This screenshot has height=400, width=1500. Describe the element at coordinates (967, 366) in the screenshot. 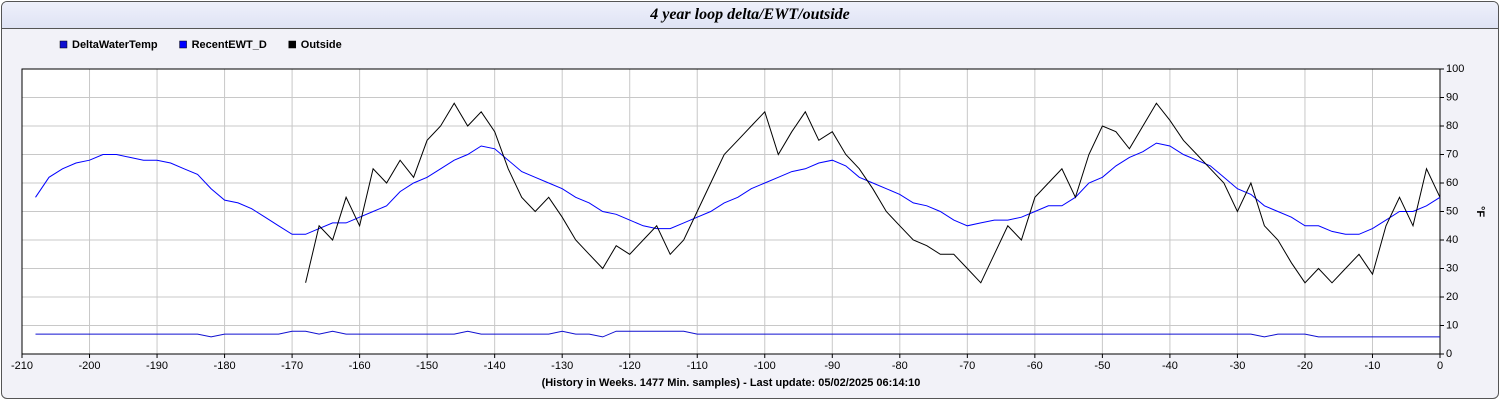

I see `x-tick-label: -70` at that location.